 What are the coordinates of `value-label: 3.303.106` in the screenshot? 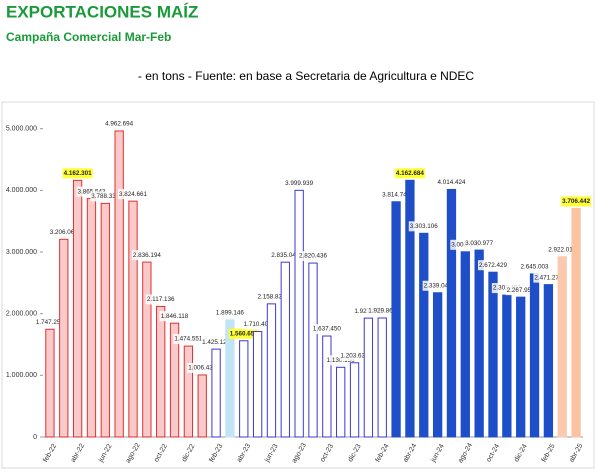 It's located at (424, 226).